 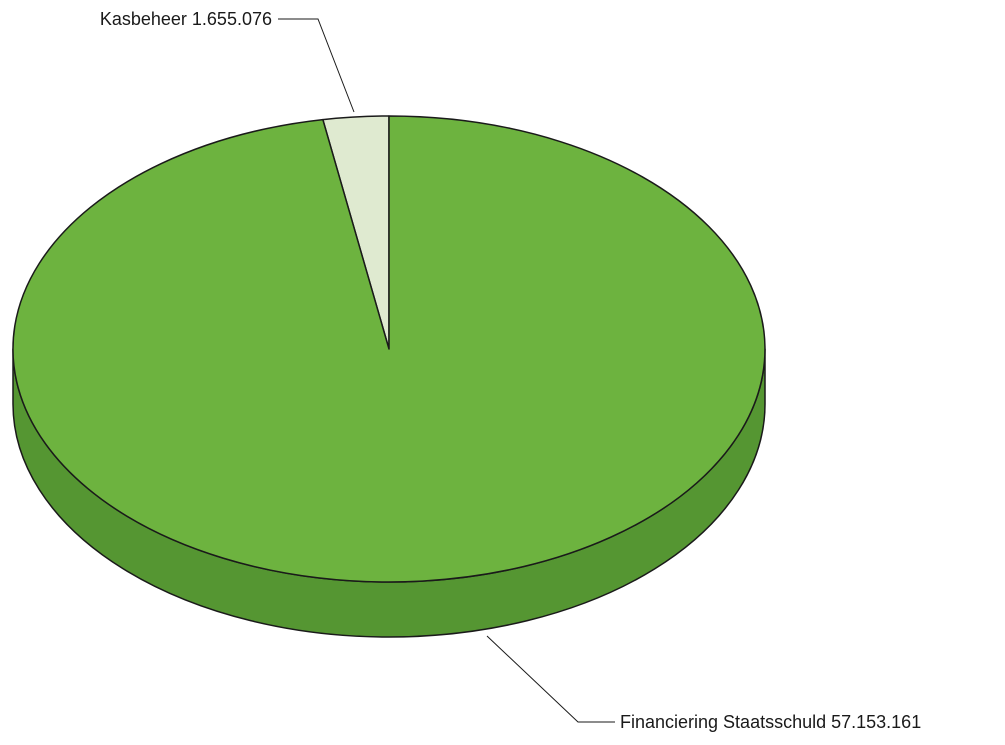 What do you see at coordinates (186, 19) in the screenshot?
I see `slice-label-kasbeheer: Kasbeheer 1.655.076` at bounding box center [186, 19].